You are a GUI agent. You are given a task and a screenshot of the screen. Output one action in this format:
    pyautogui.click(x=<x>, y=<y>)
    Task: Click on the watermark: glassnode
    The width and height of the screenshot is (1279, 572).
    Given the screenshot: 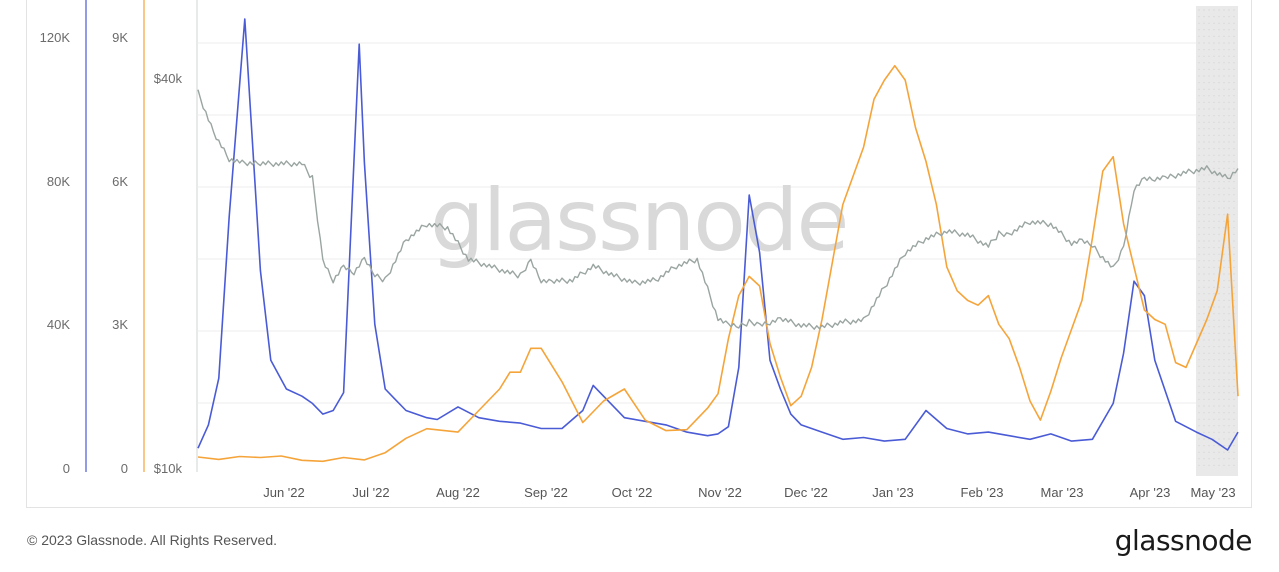 What is the action you would take?
    pyautogui.click(x=638, y=221)
    